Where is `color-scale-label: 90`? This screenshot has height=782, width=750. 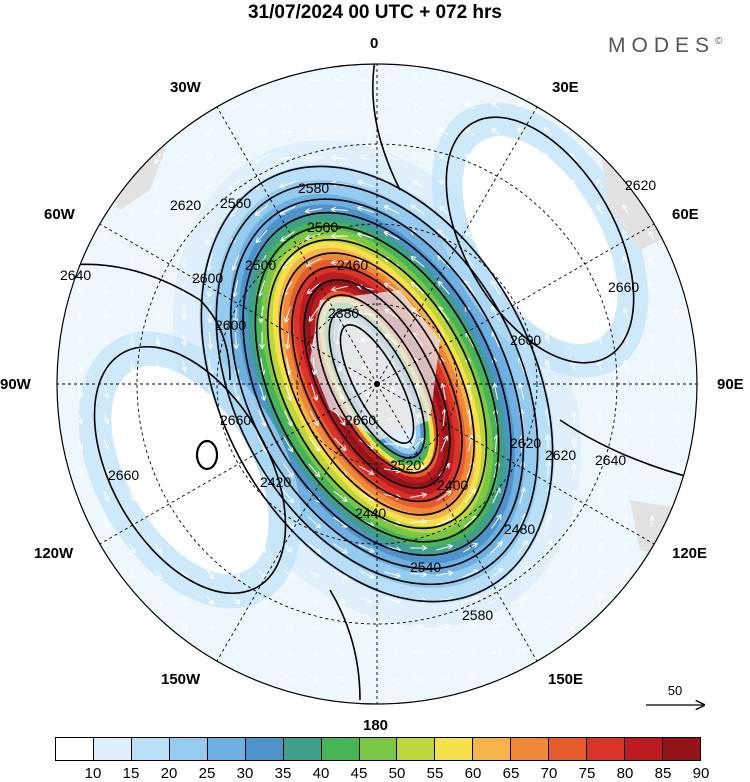 color-scale-label: 90 is located at coordinates (701, 773).